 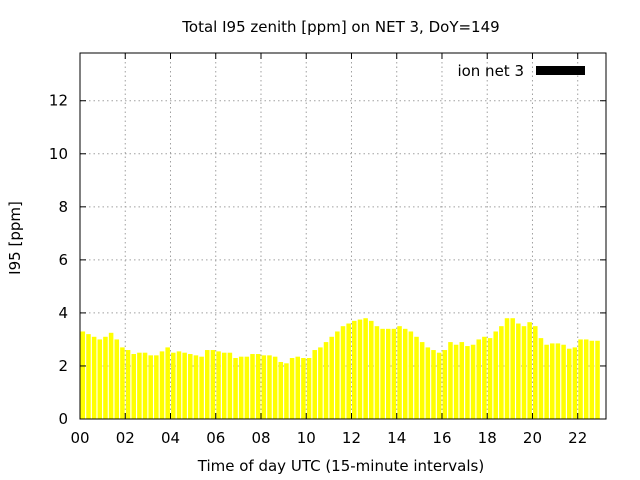 I want to click on x-tick-label: 10, so click(x=306, y=438).